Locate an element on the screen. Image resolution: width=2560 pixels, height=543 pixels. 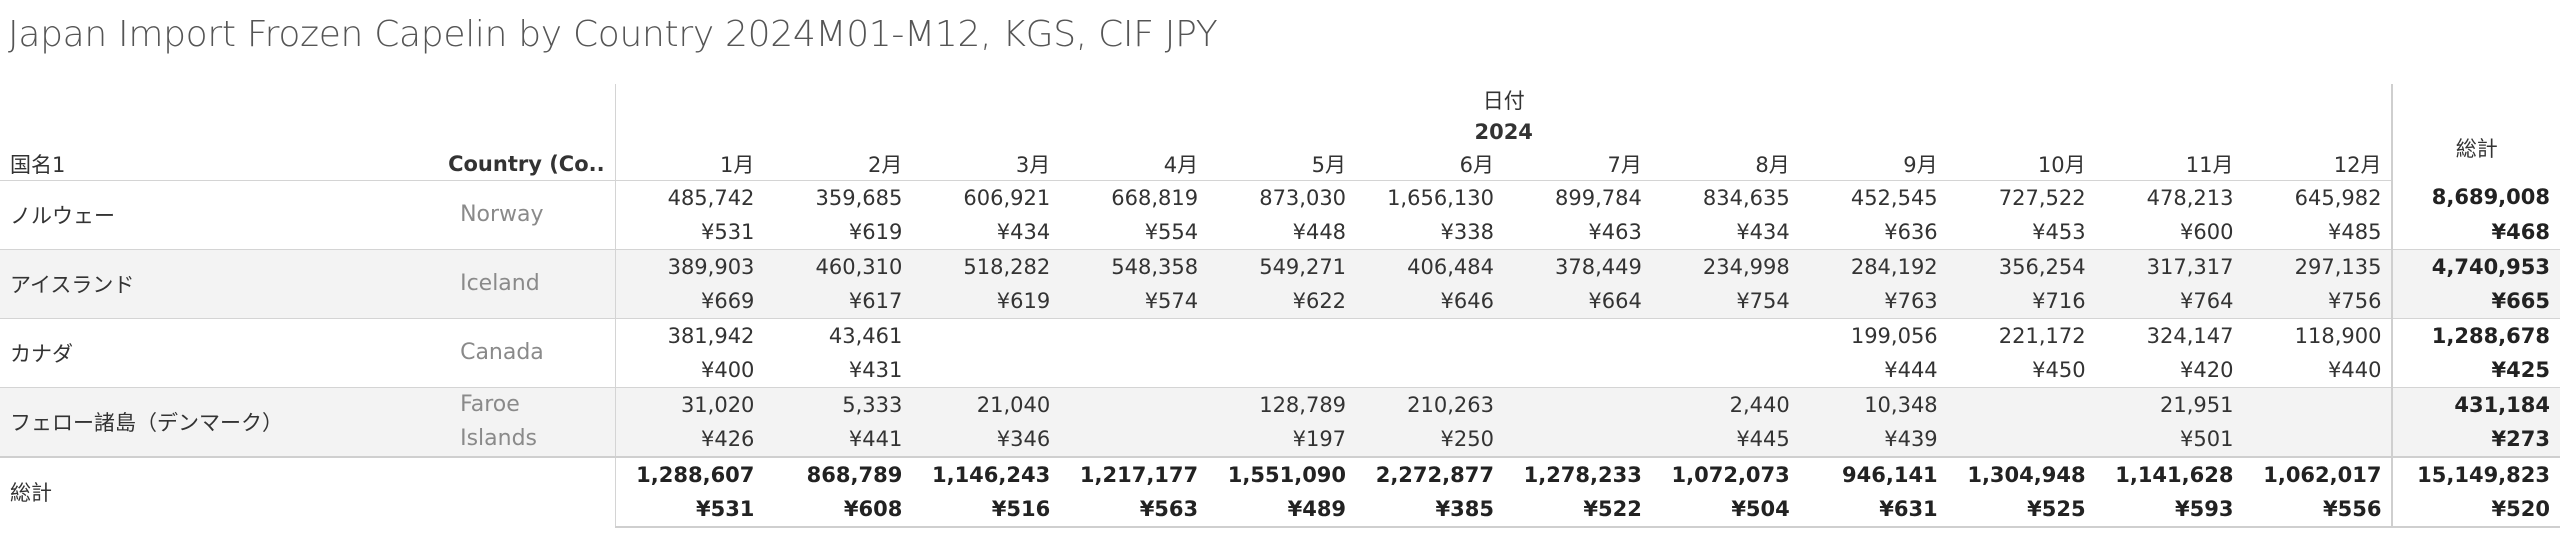
cell-kgs: 1,551,090 is located at coordinates (1282, 473).